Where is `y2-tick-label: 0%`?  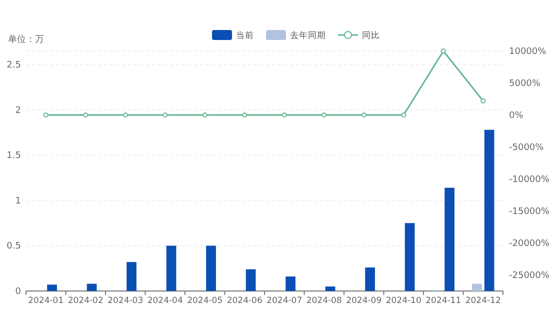 y2-tick-label: 0% is located at coordinates (516, 116).